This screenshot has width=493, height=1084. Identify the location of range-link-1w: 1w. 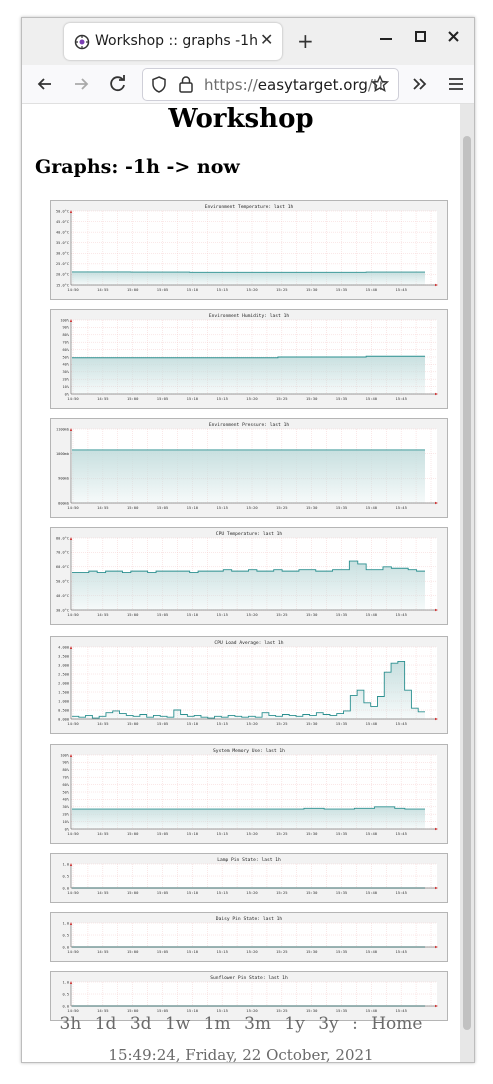
(177, 1024).